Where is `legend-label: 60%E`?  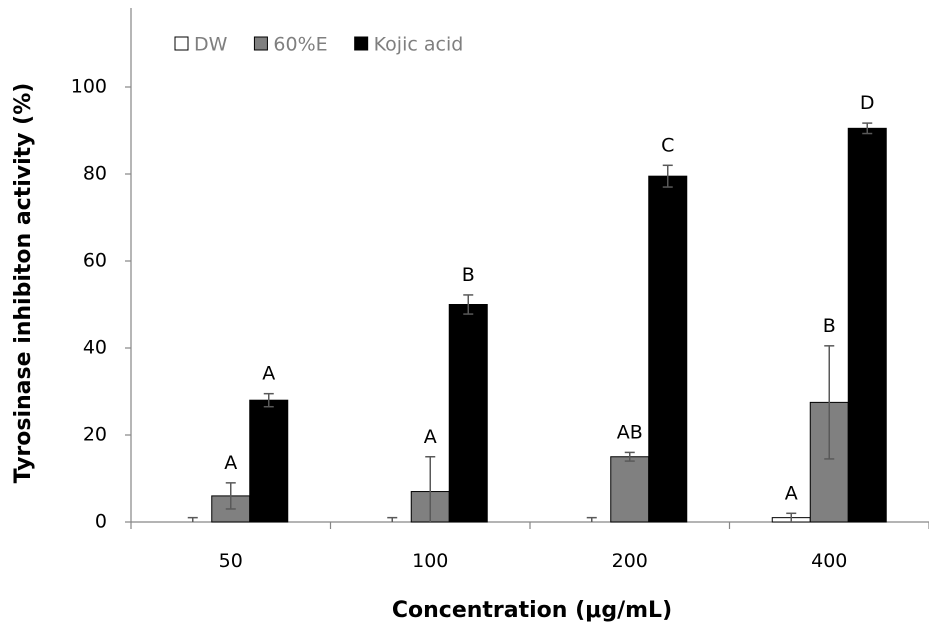
legend-label: 60%E is located at coordinates (300, 45).